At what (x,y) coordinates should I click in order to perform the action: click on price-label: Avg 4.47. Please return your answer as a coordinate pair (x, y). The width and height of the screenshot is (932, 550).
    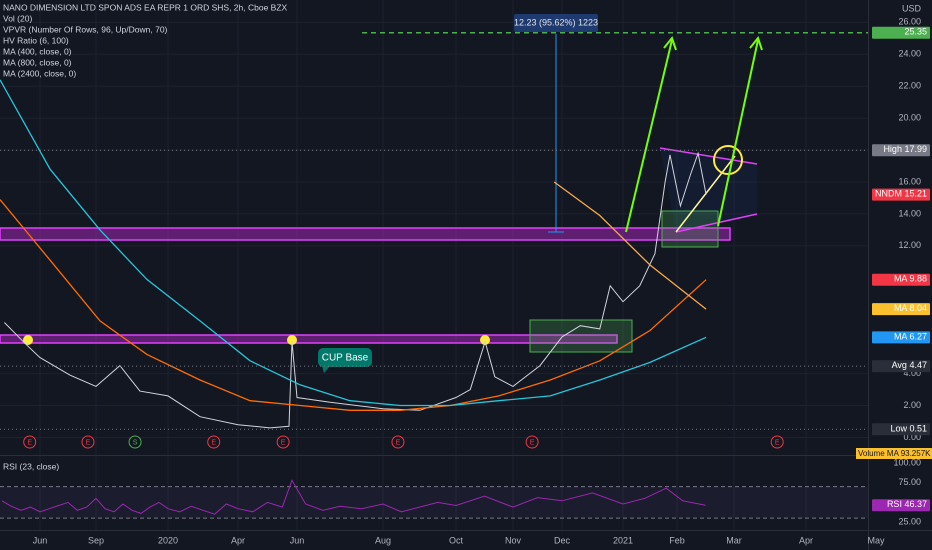
    Looking at the image, I should click on (909, 365).